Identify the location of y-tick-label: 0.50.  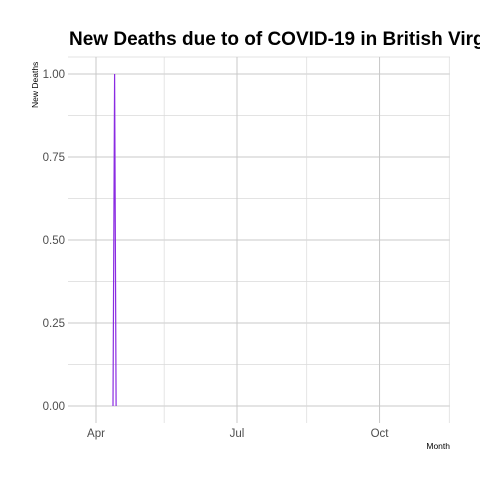
(54, 241).